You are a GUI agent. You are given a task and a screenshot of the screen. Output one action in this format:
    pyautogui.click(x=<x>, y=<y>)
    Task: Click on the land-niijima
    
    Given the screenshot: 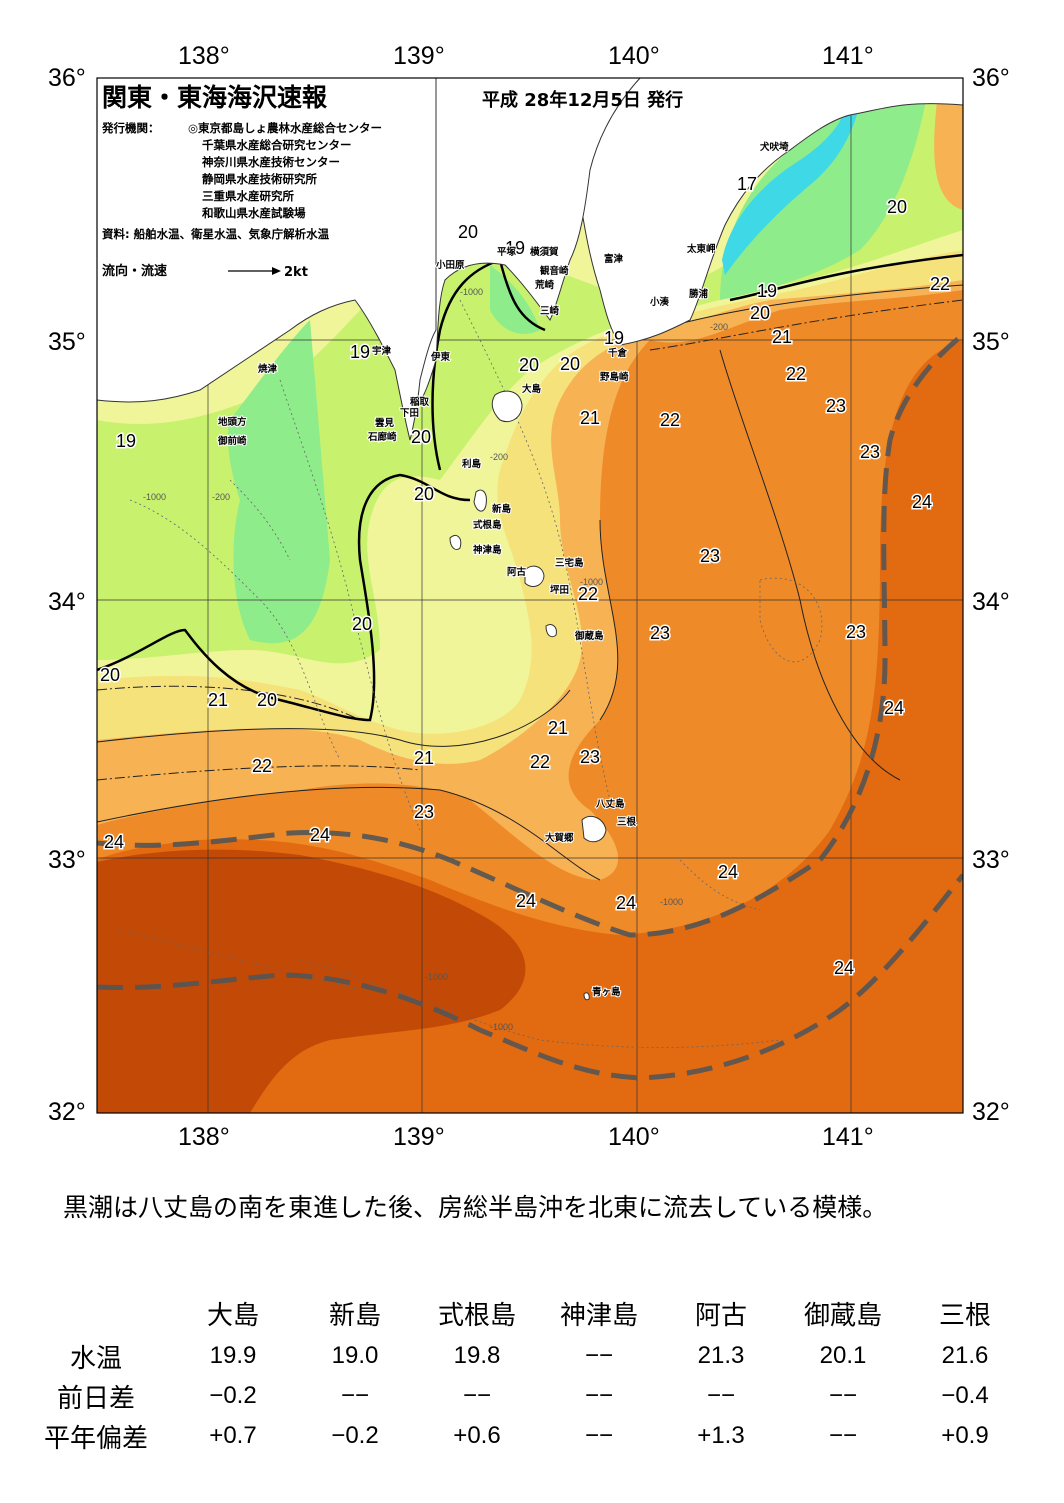 What is the action you would take?
    pyautogui.click(x=480, y=500)
    